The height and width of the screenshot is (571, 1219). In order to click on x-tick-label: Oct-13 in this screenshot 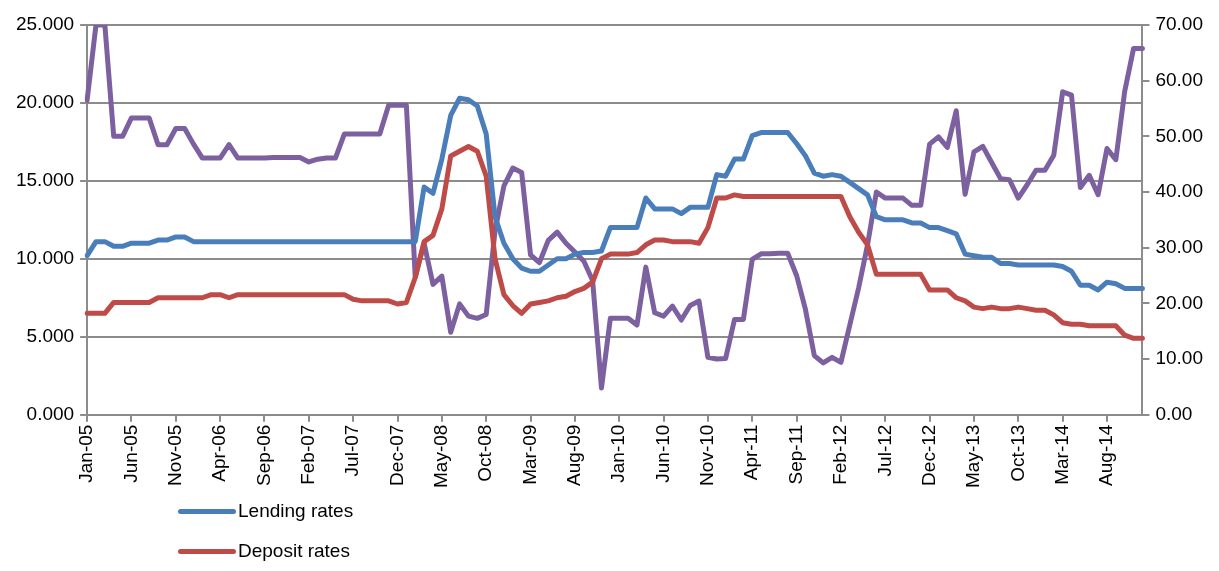, I will do `click(1017, 453)`.